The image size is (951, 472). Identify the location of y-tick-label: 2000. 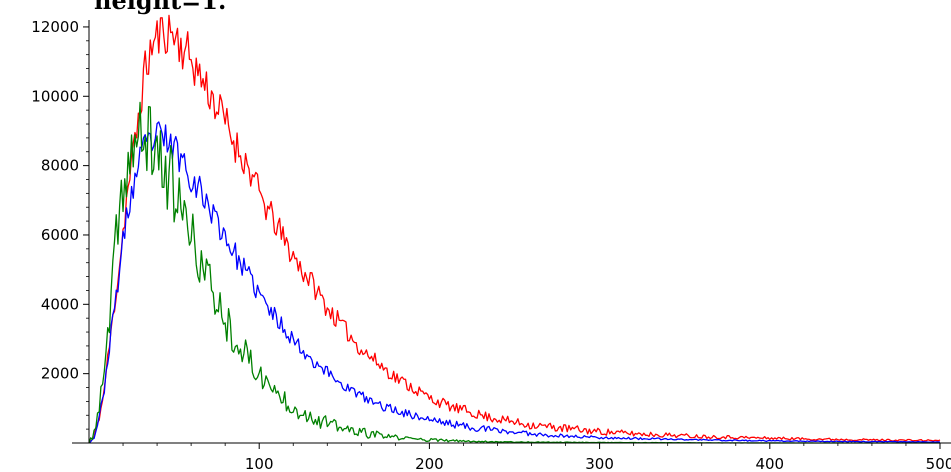
(60, 374).